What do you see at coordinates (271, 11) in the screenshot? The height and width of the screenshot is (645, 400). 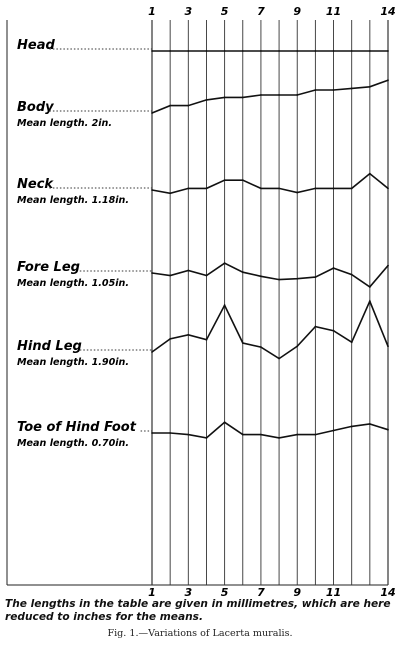 I see `x-ticks-top: 1 3 5 7 9 11 14` at bounding box center [271, 11].